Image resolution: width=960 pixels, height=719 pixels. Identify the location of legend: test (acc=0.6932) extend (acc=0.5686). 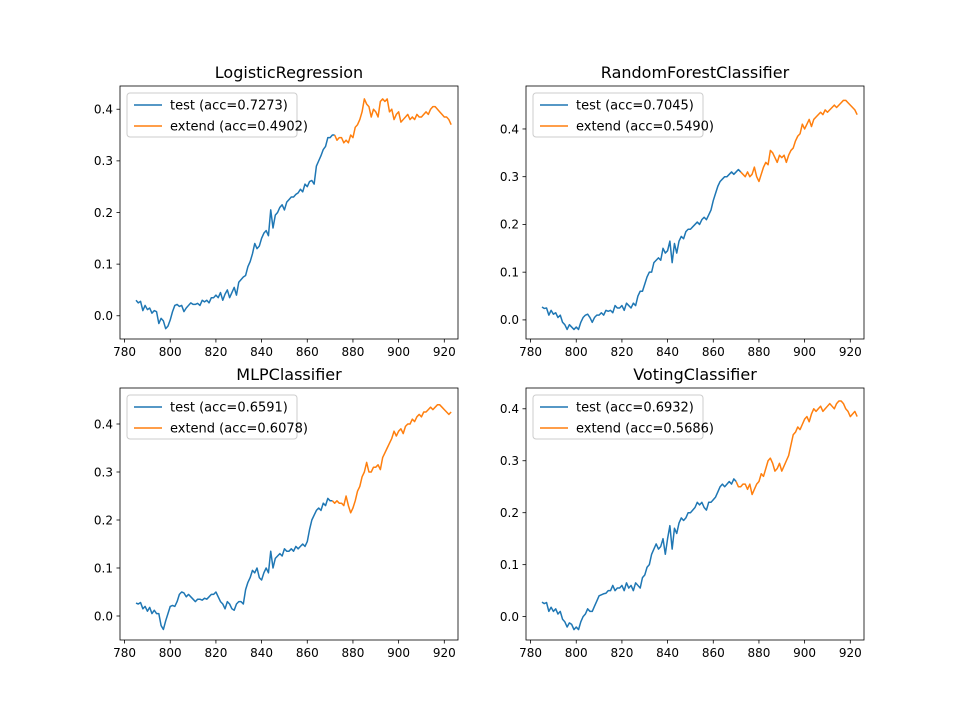
(623, 417).